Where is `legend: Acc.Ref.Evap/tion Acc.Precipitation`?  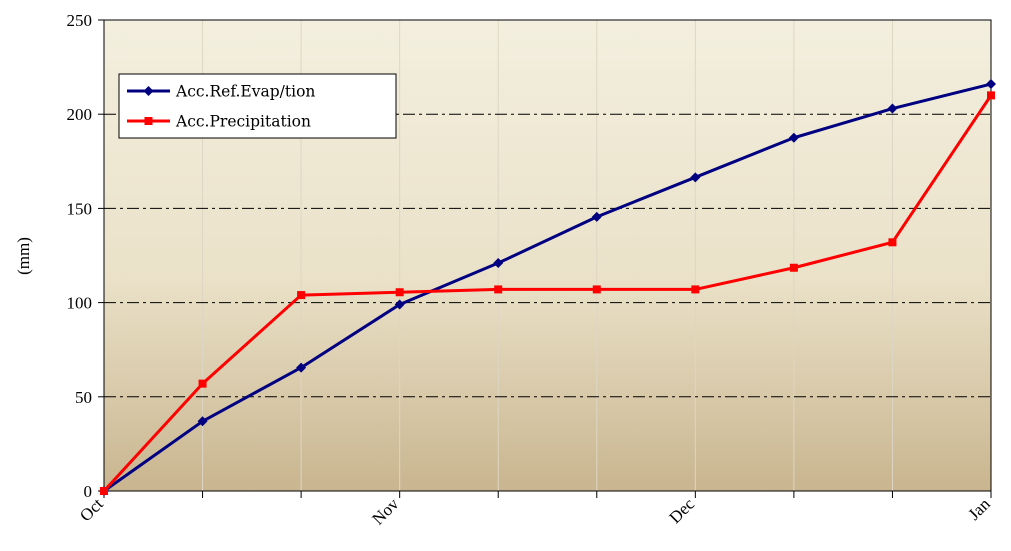
legend: Acc.Ref.Evap/tion Acc.Precipitation is located at coordinates (257, 106).